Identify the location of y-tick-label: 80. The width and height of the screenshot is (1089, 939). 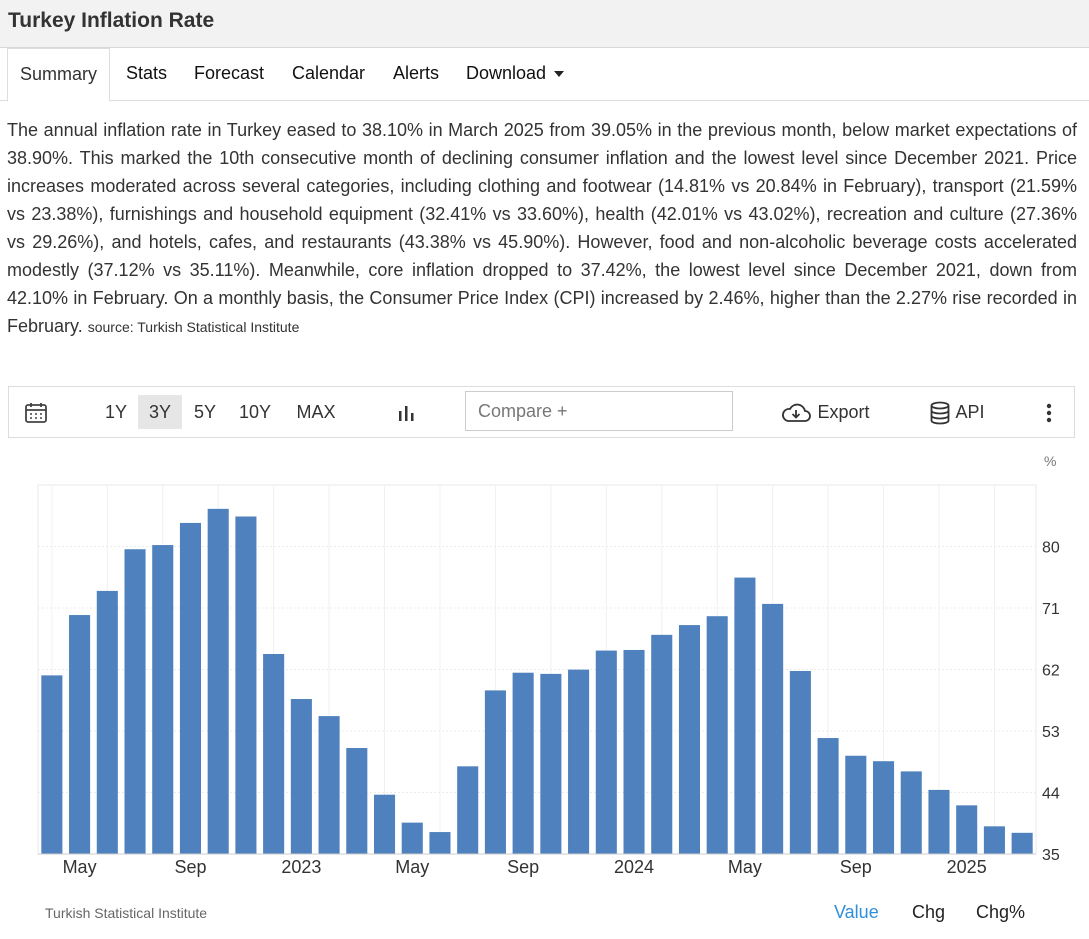
(1051, 548).